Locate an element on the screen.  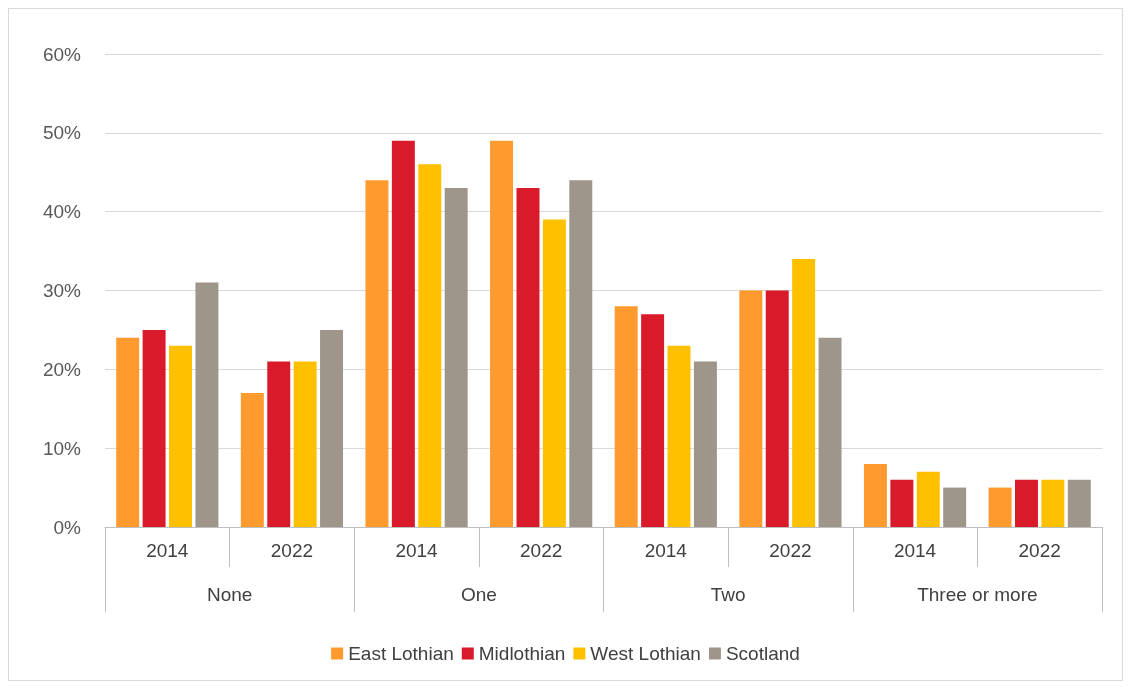
y-tick-label: 60% is located at coordinates (62, 54).